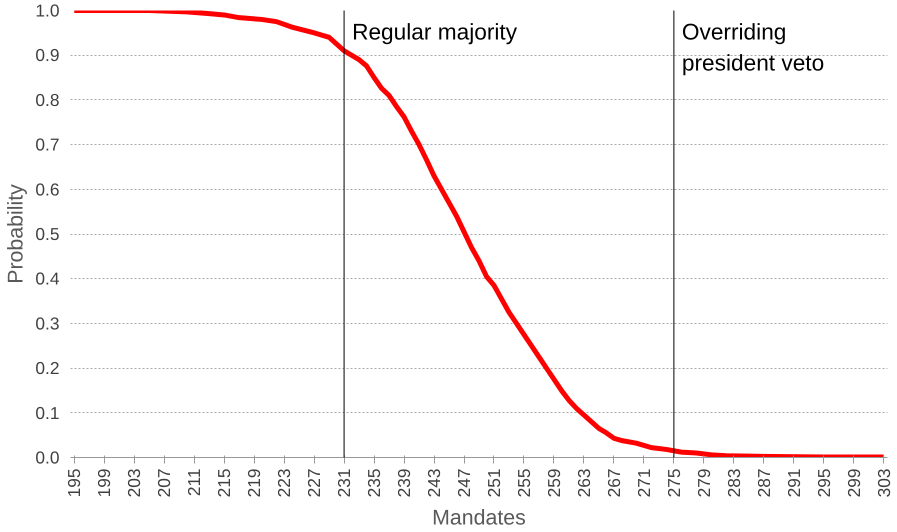  I want to click on x-tick-label: 299, so click(854, 483).